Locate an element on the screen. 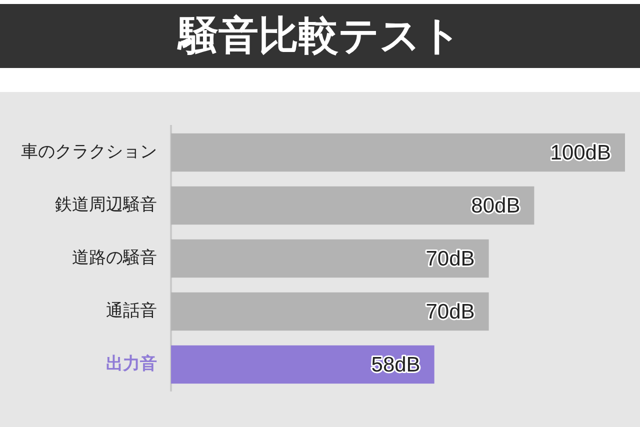  data-label: 100dB is located at coordinates (580, 152).